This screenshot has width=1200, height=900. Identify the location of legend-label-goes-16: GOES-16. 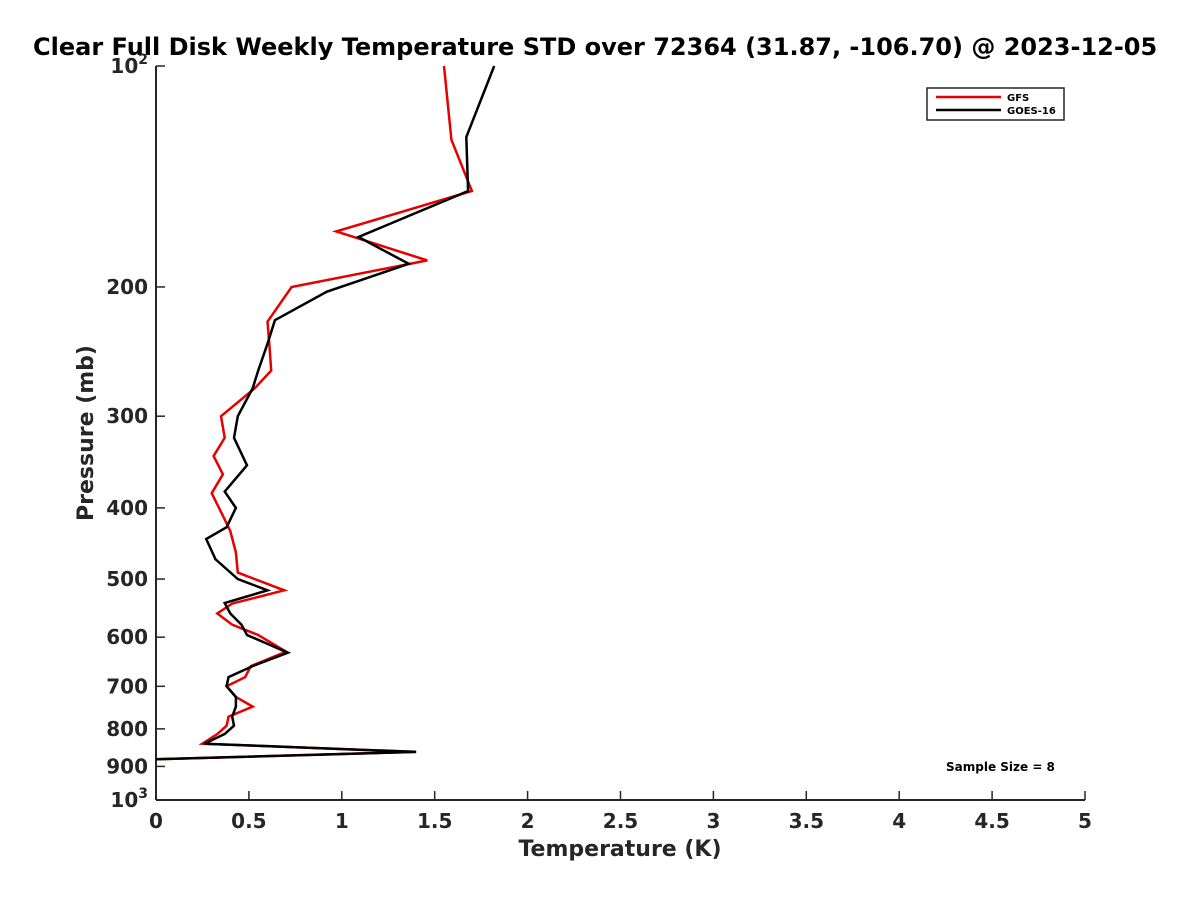
(1031, 111).